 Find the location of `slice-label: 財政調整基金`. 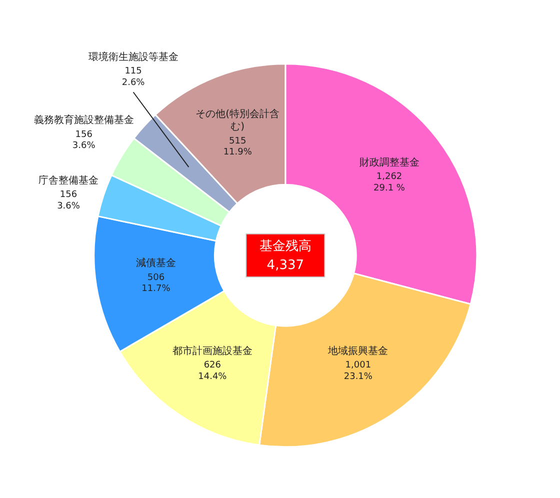

slice-label: 財政調整基金 is located at coordinates (389, 162).